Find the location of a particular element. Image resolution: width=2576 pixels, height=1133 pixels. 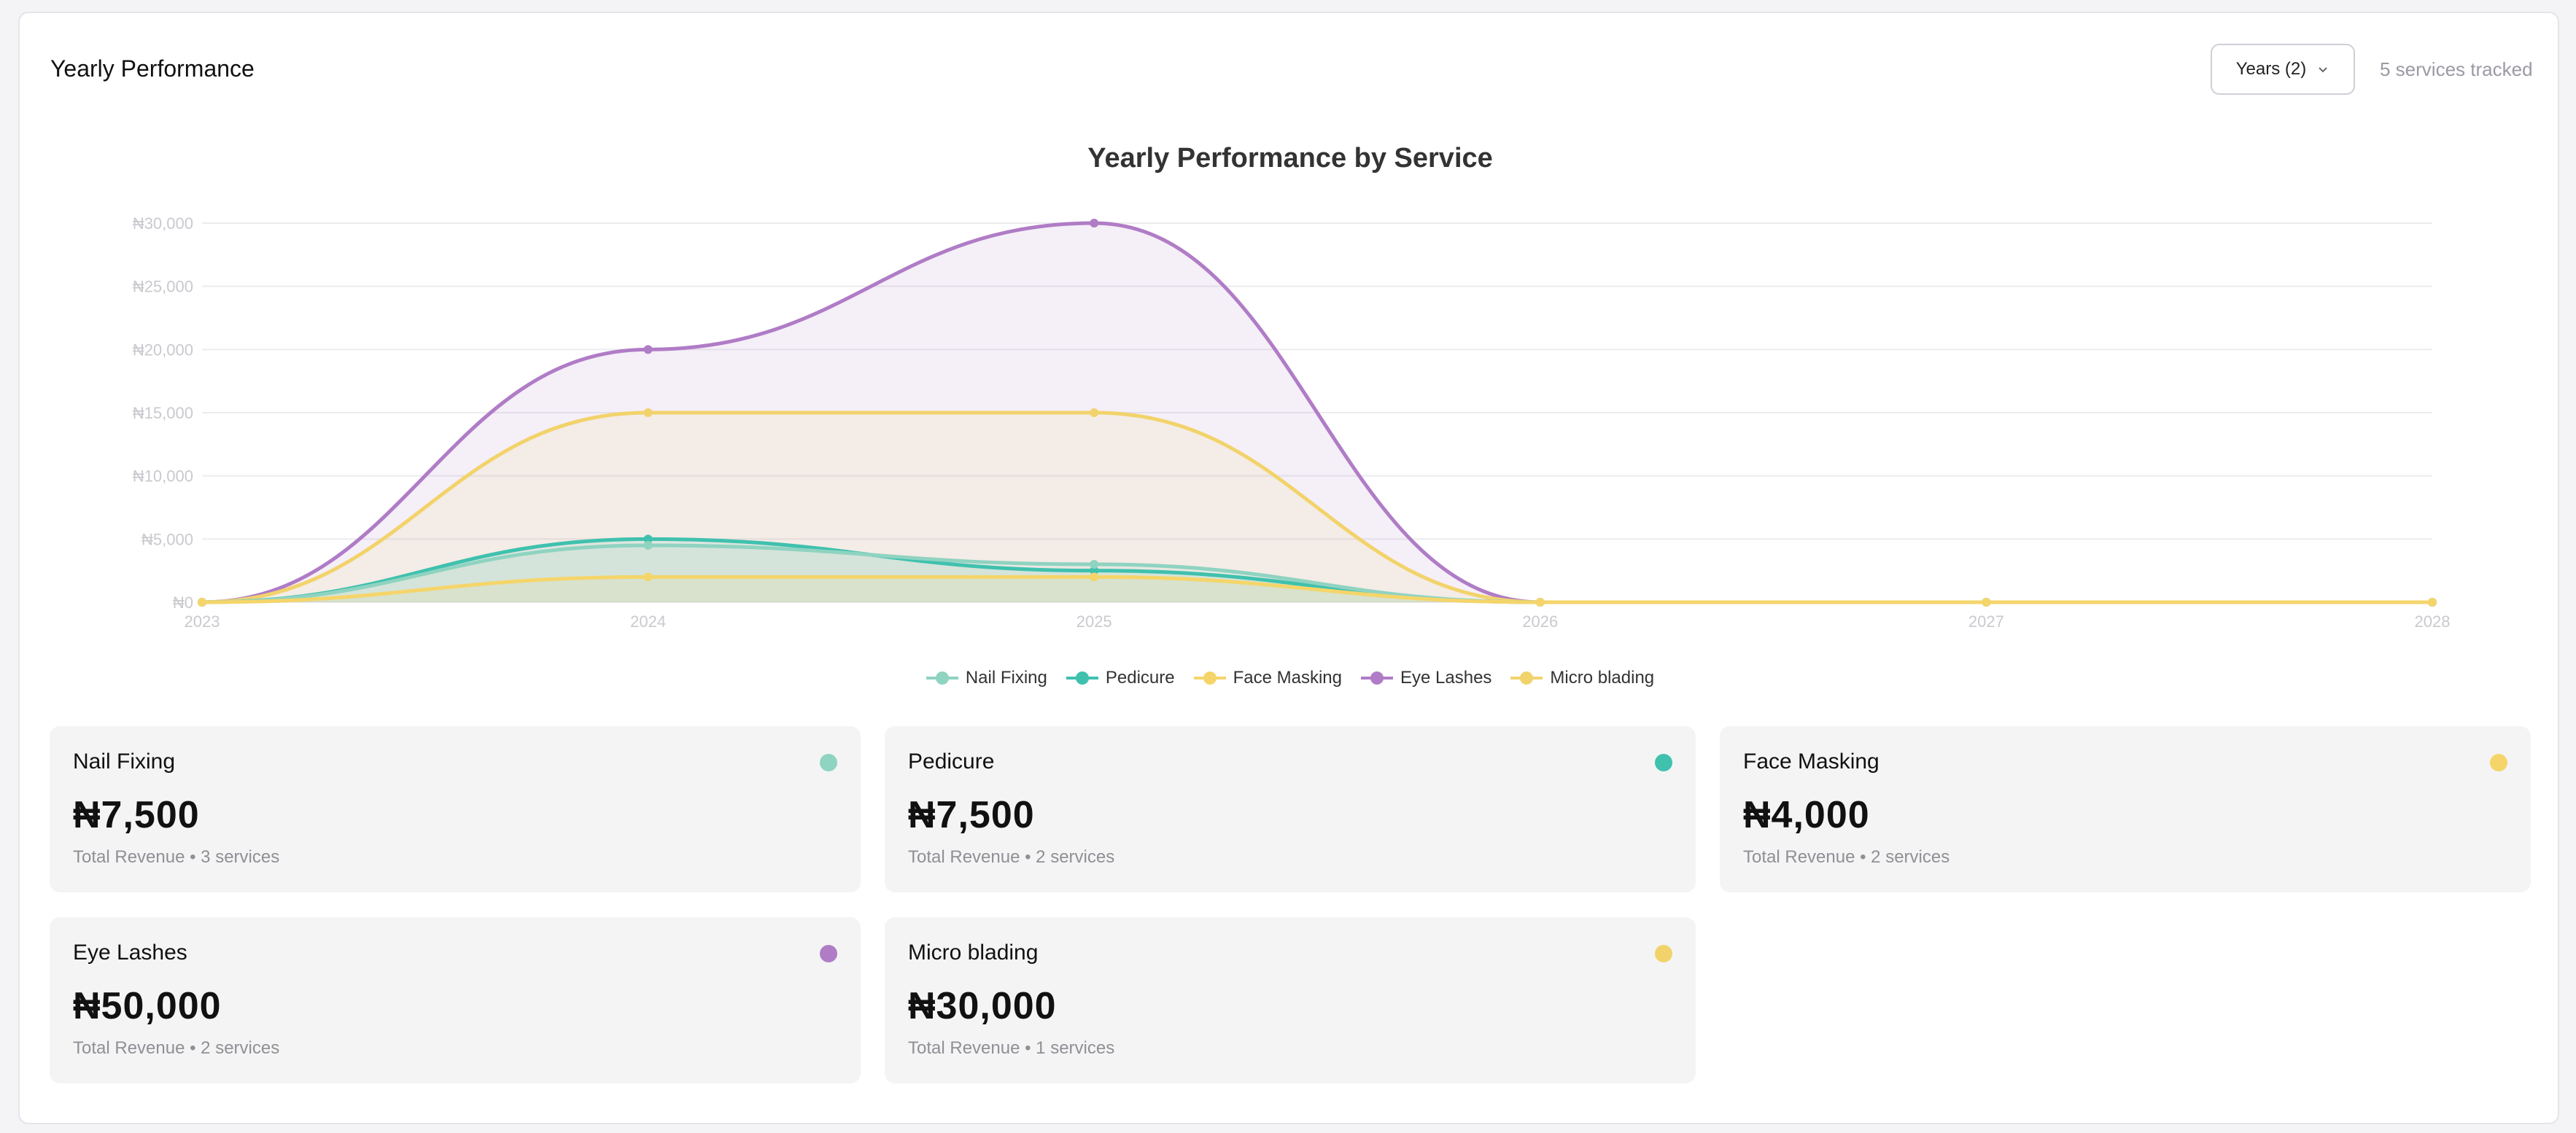

service-subtitle: Total Revenue • 3 services is located at coordinates (177, 857).